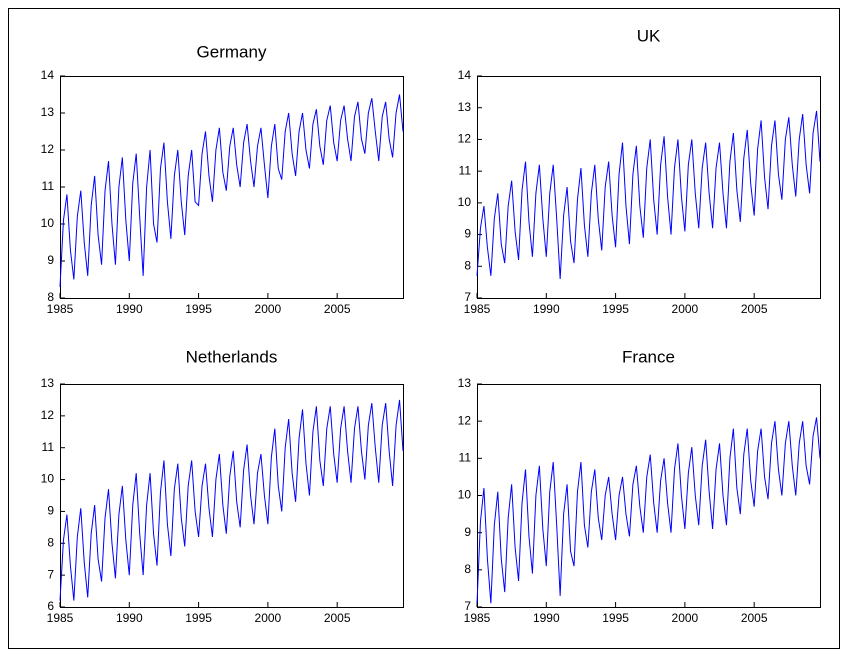  I want to click on y-tick-label: 6, so click(50, 606).